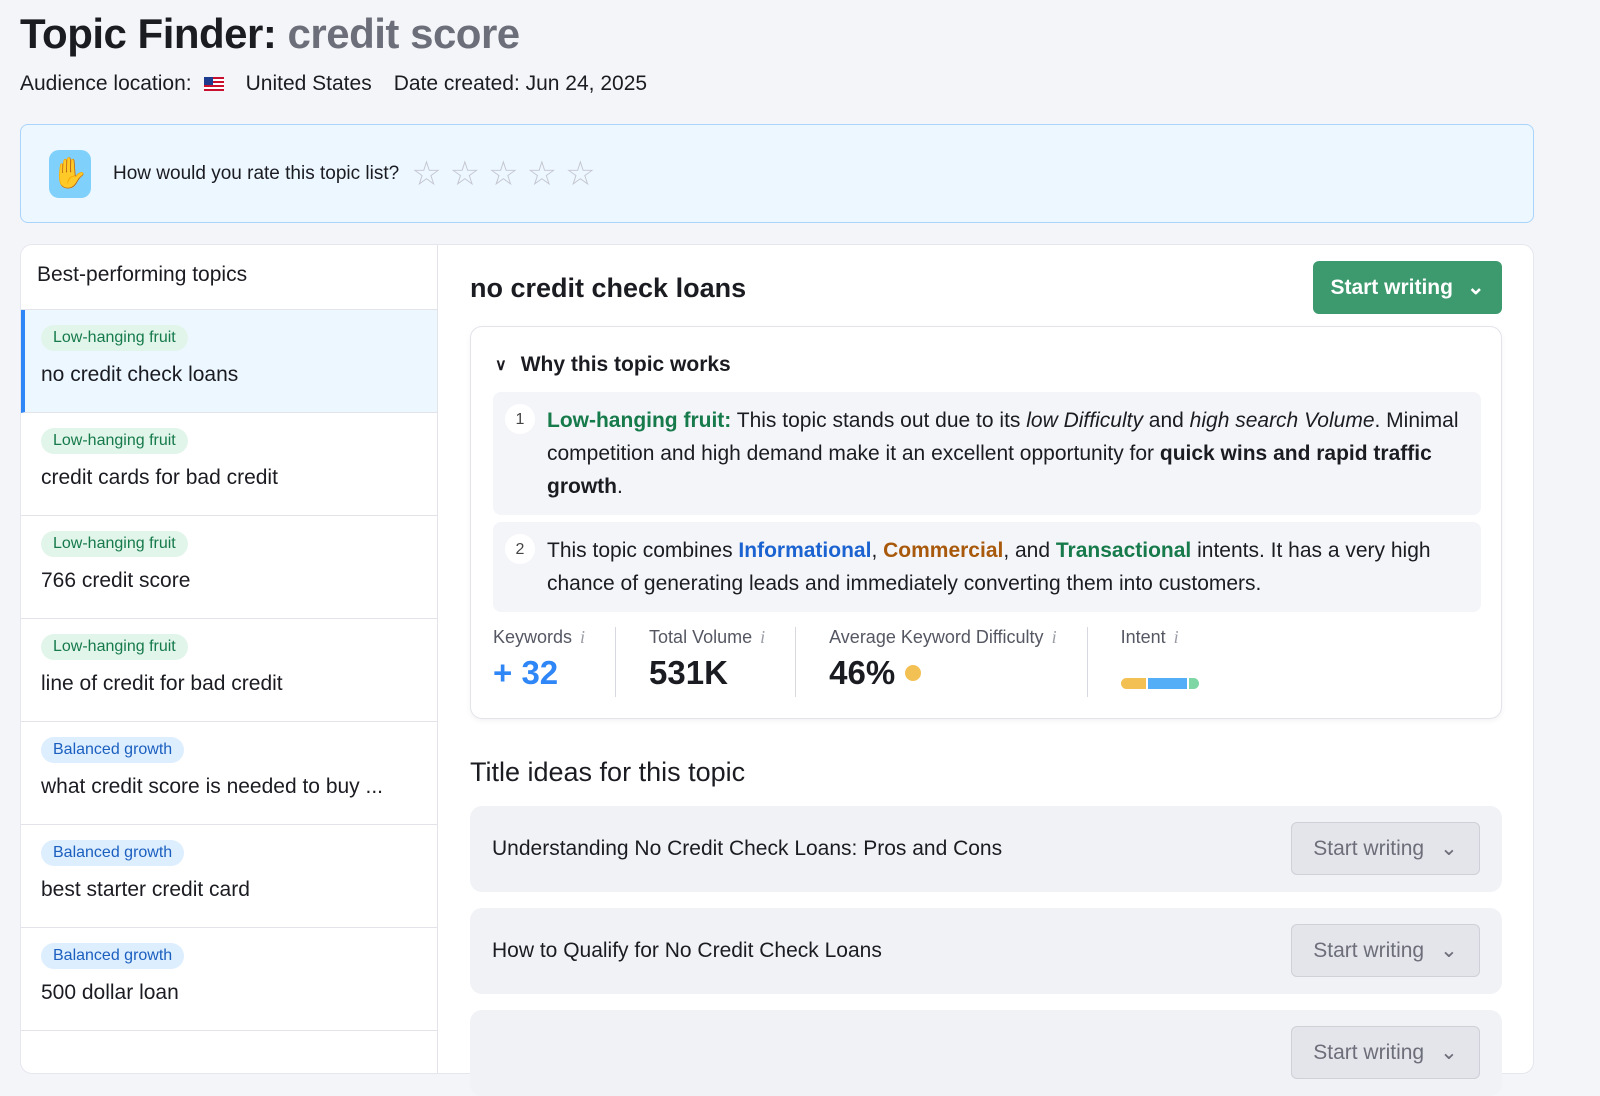 The width and height of the screenshot is (1600, 1096). I want to click on difficulty-dot-icon, so click(913, 673).